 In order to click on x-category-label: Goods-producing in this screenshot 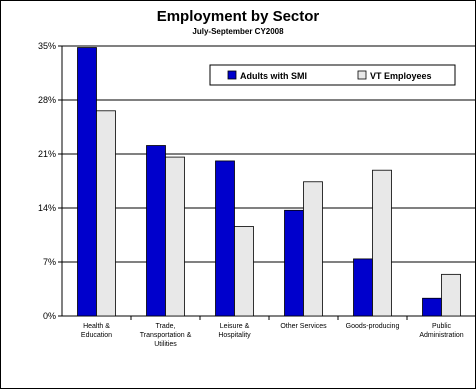, I will do `click(373, 326)`.